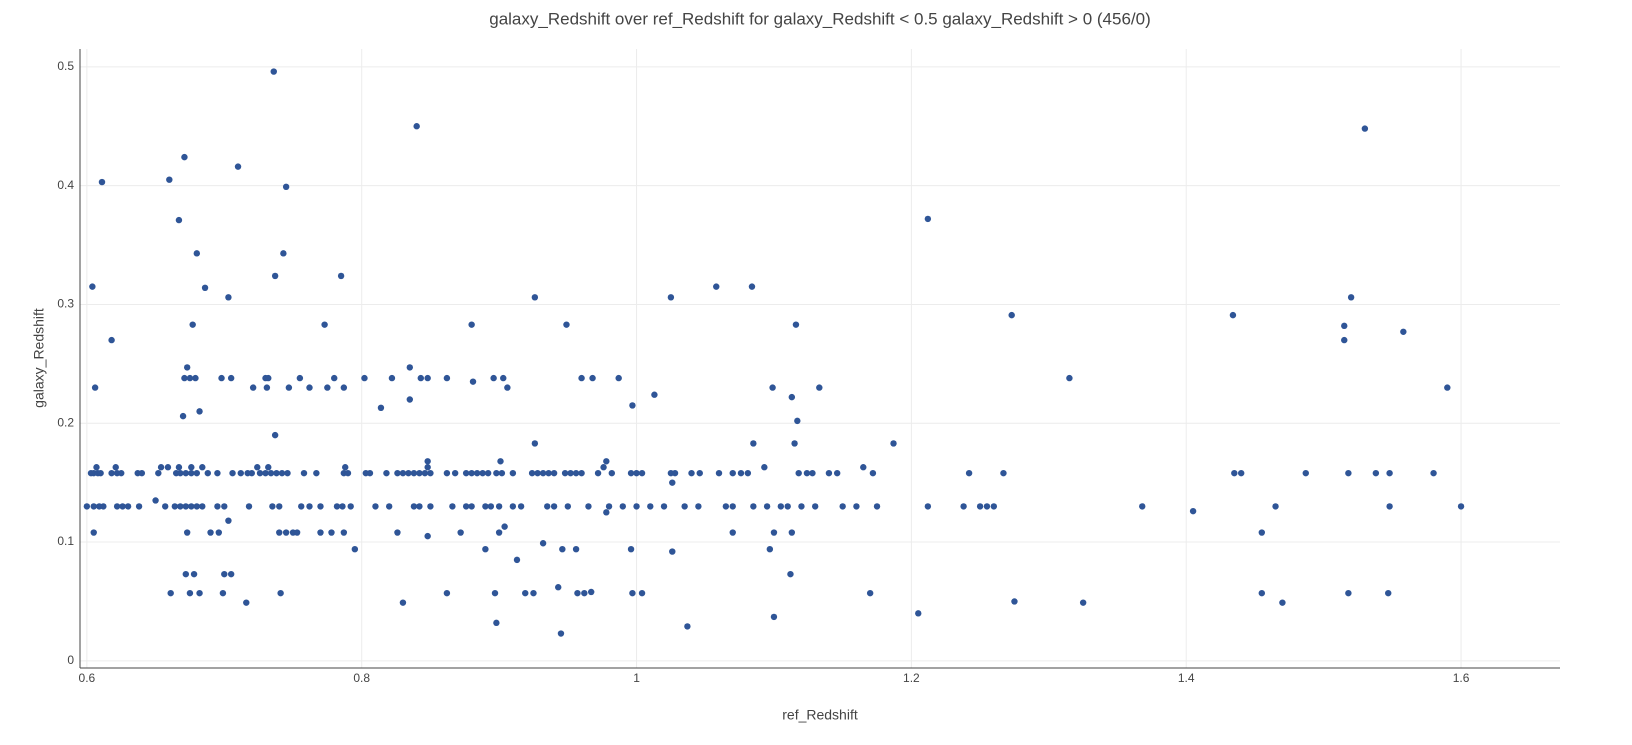 The height and width of the screenshot is (745, 1632). I want to click on x-tick-label: 1.4, so click(1186, 678).